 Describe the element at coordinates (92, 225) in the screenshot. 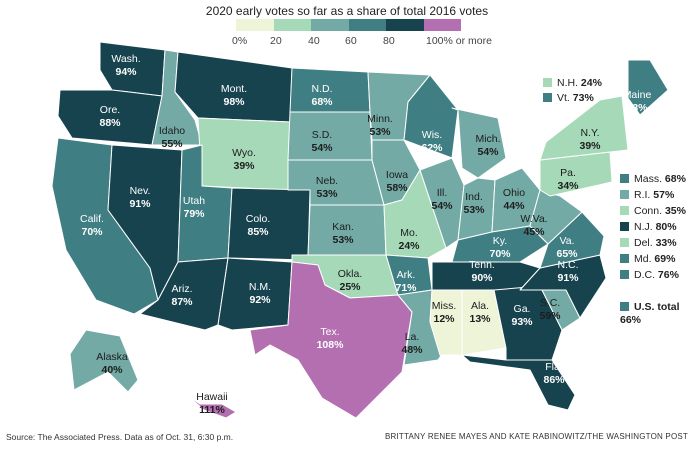

I see `state-label-ca: Calif. 70%` at that location.